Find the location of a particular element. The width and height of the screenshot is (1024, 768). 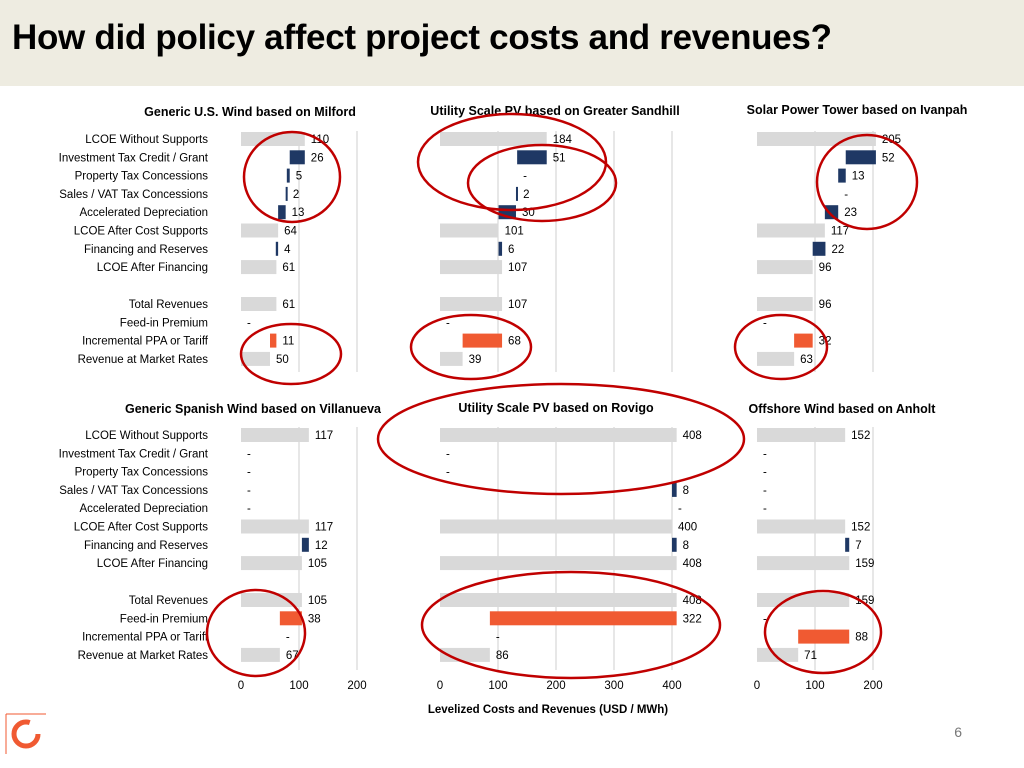

logo-icon is located at coordinates (26, 734).